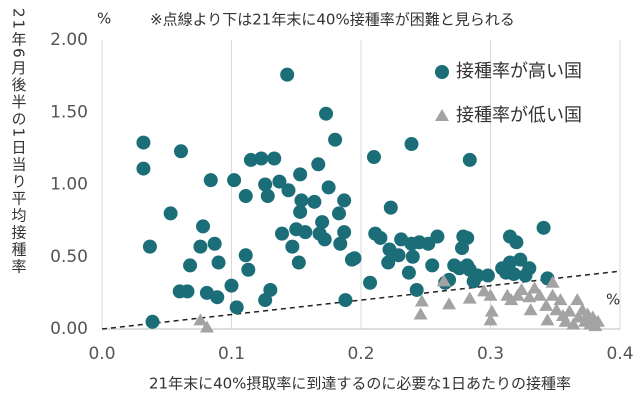 This screenshot has width=640, height=401. I want to click on x-tick-label: 0.2, so click(360, 354).